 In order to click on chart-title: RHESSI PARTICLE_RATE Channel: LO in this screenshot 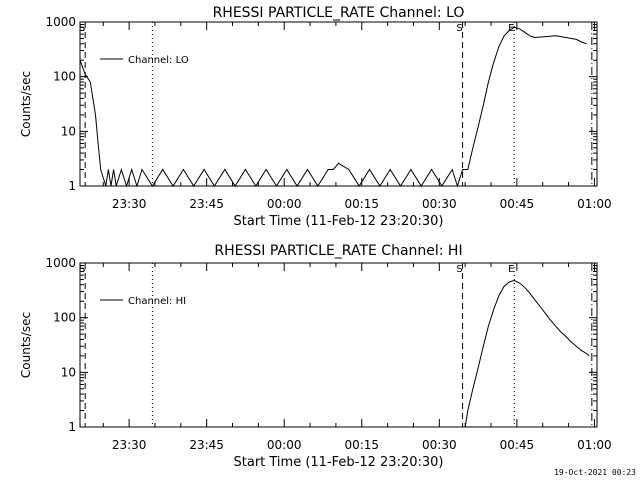, I will do `click(339, 13)`.